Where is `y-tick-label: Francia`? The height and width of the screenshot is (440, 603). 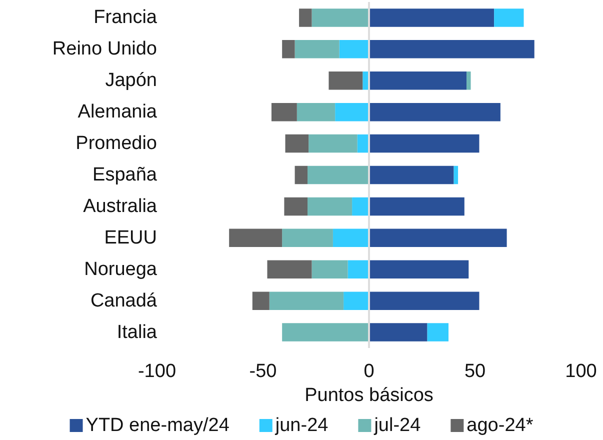 y-tick-label: Francia is located at coordinates (126, 17).